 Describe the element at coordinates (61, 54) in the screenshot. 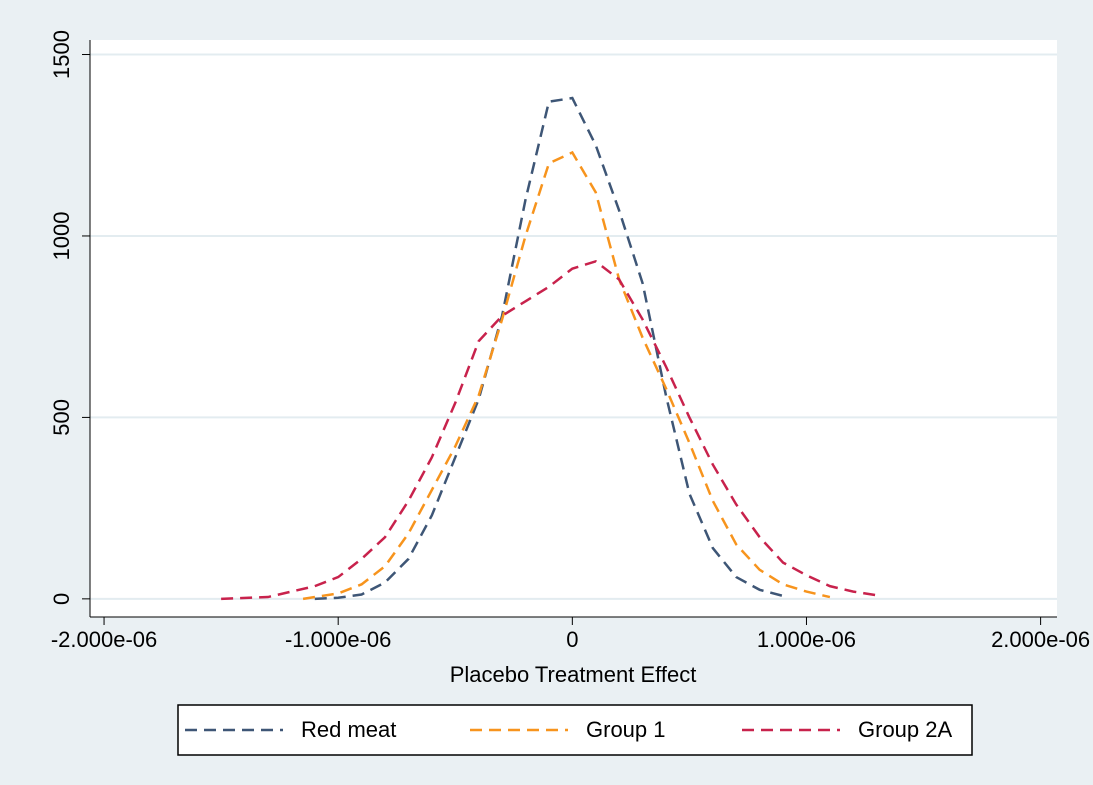

I see `y-tick-label: 1500` at that location.